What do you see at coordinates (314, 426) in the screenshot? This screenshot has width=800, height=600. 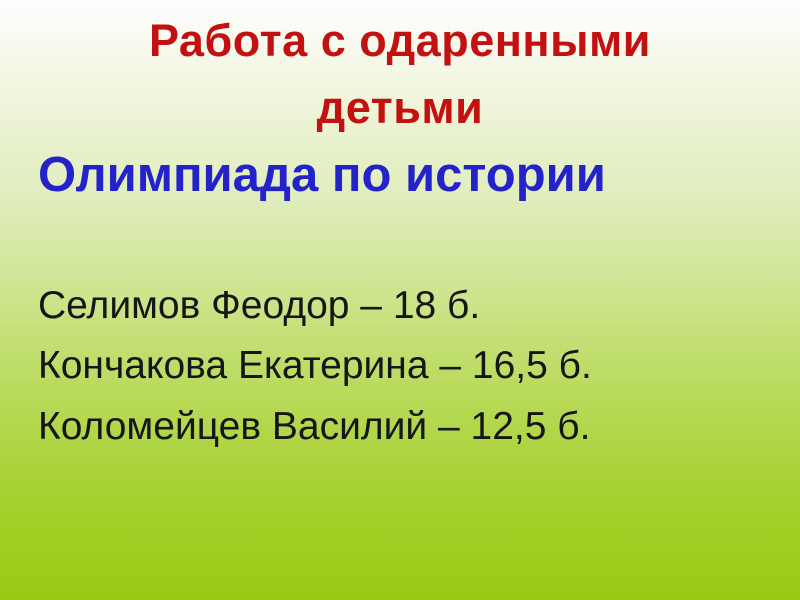 I see `result-line-kolomeytsev: Коломейцев Василий – 12,5 б.` at bounding box center [314, 426].